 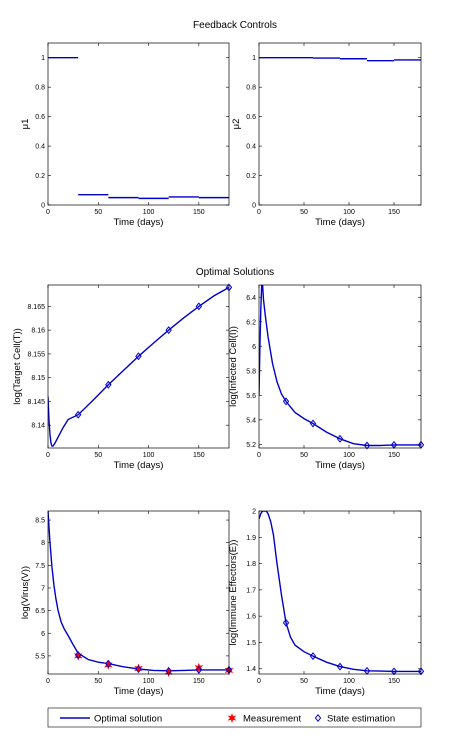 What do you see at coordinates (251, 88) in the screenshot?
I see `y-tick-label: 0.8` at bounding box center [251, 88].